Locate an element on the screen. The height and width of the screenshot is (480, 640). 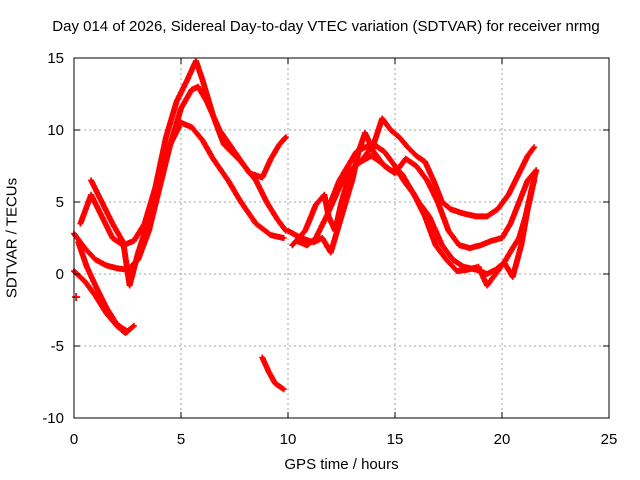
outlier-point is located at coordinates (76, 297).